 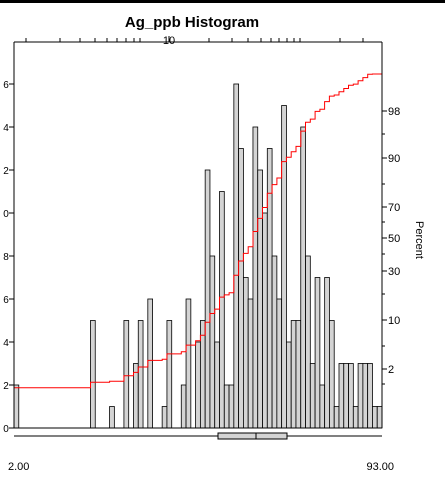 I want to click on percent-tick-label: 30, so click(x=394, y=272).